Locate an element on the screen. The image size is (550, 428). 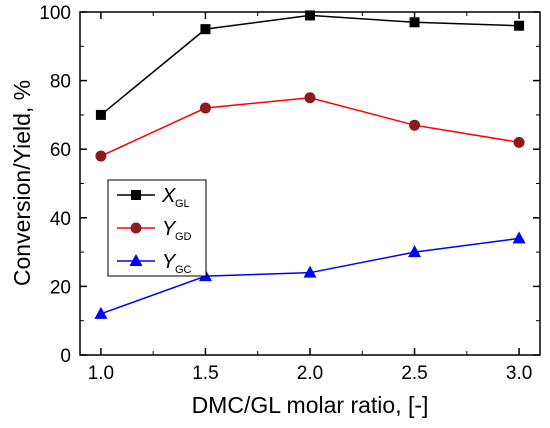
legend-entry: Y GC is located at coordinates (154, 263).